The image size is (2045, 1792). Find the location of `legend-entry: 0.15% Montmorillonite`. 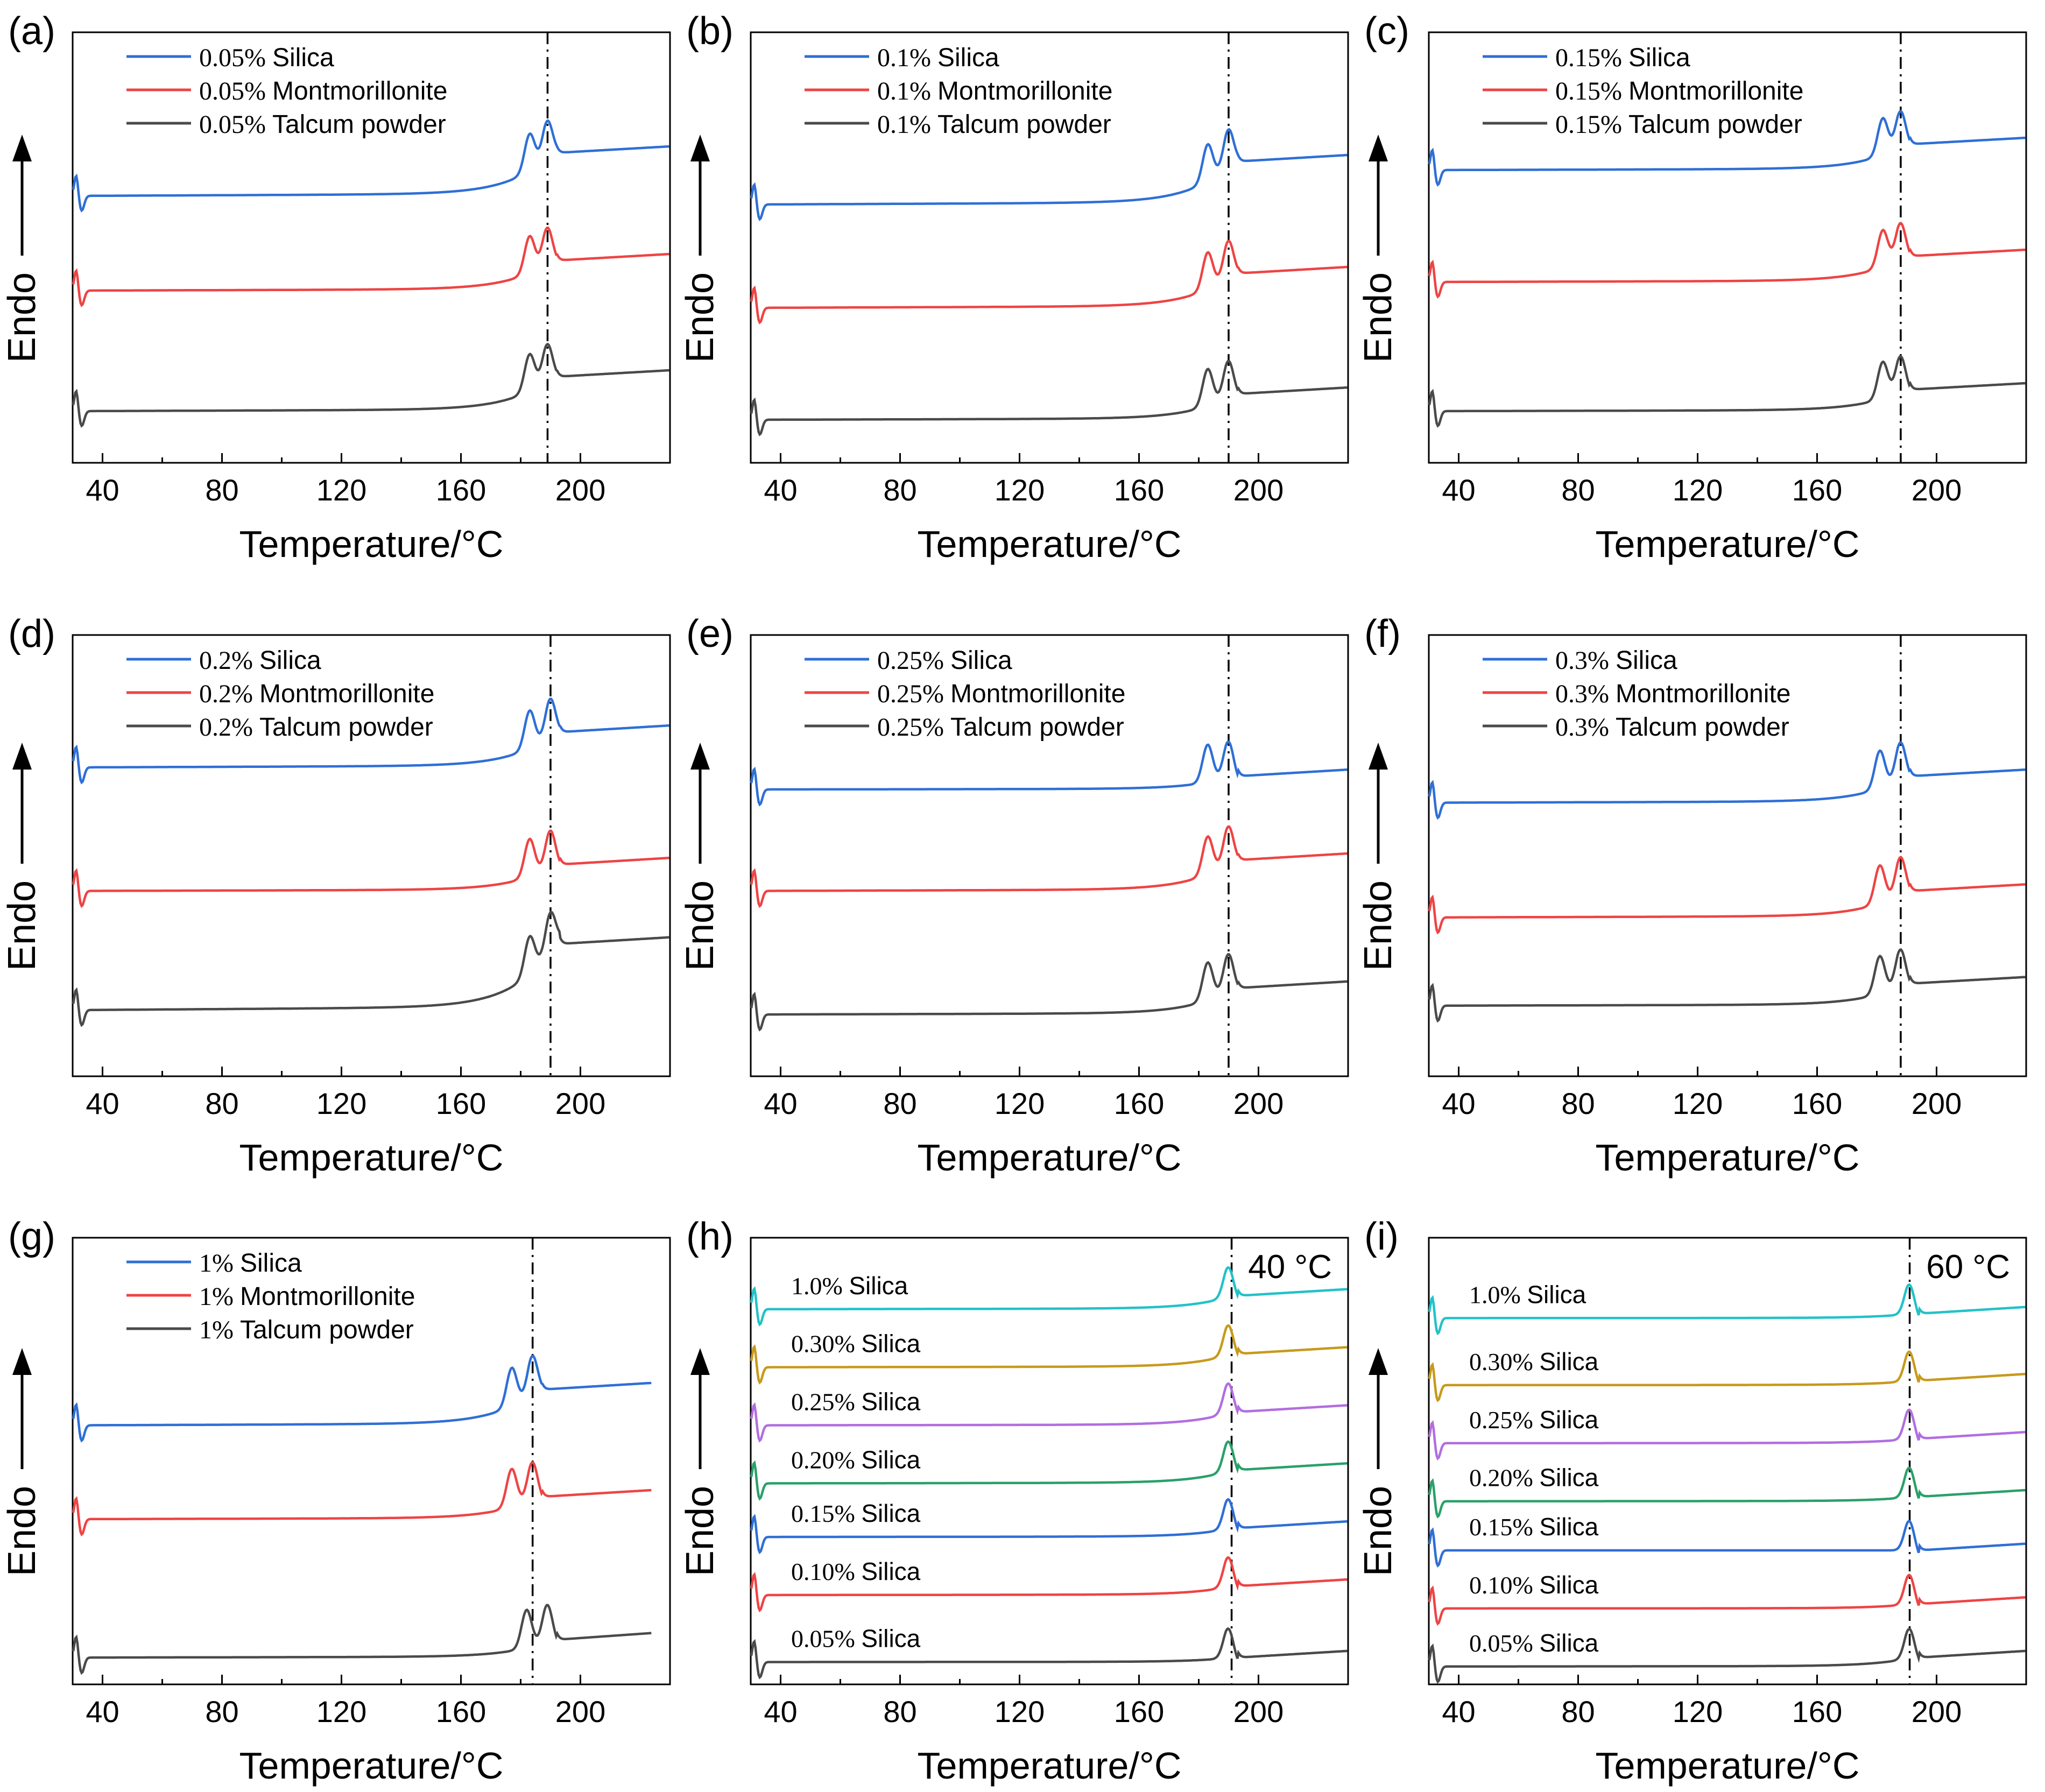

legend-entry: 0.15% Montmorillonite is located at coordinates (1679, 91).